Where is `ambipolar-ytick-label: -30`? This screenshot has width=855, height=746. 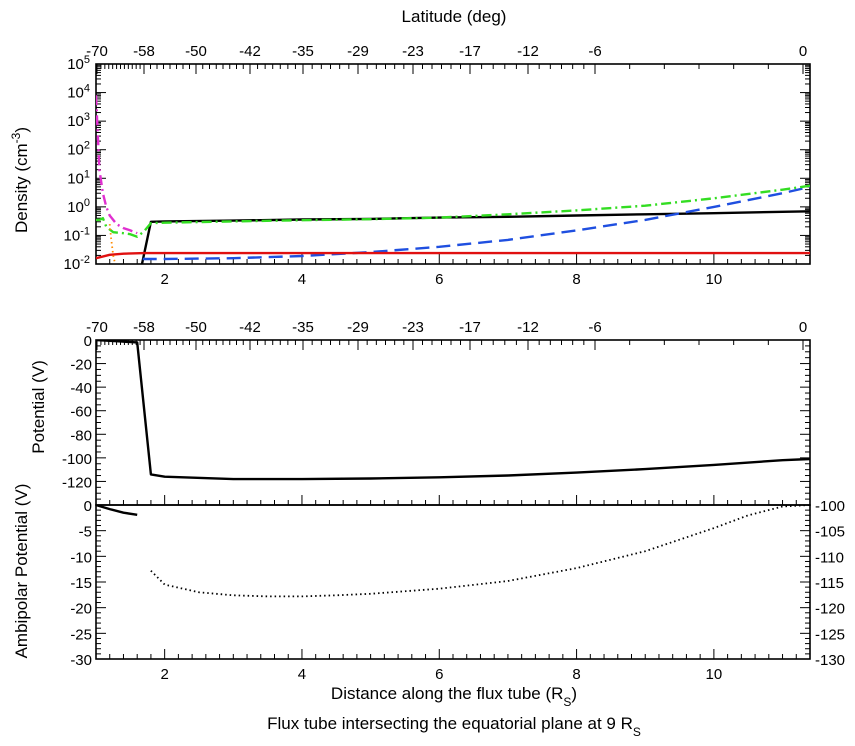
ambipolar-ytick-label: -30 is located at coordinates (81, 660).